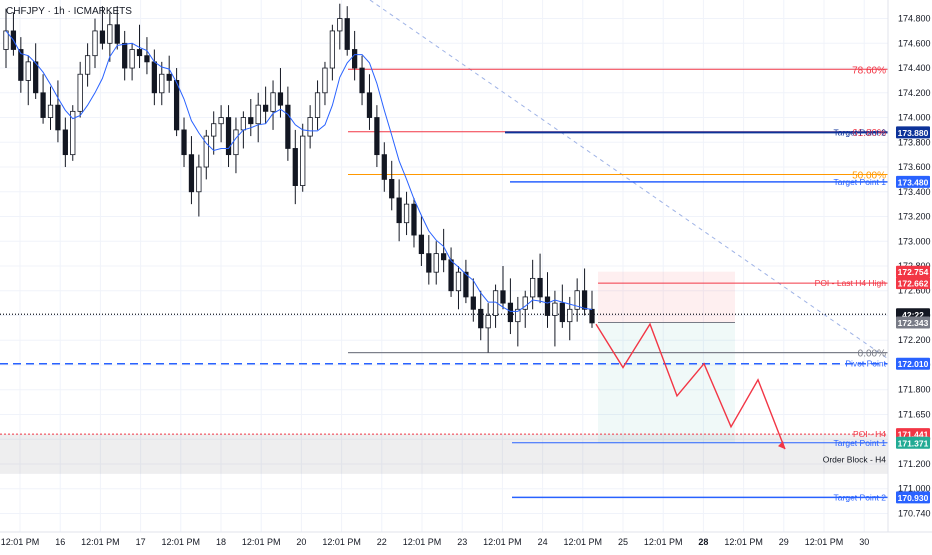 This screenshot has height=555, width=932. I want to click on projection-layer, so click(690, 386).